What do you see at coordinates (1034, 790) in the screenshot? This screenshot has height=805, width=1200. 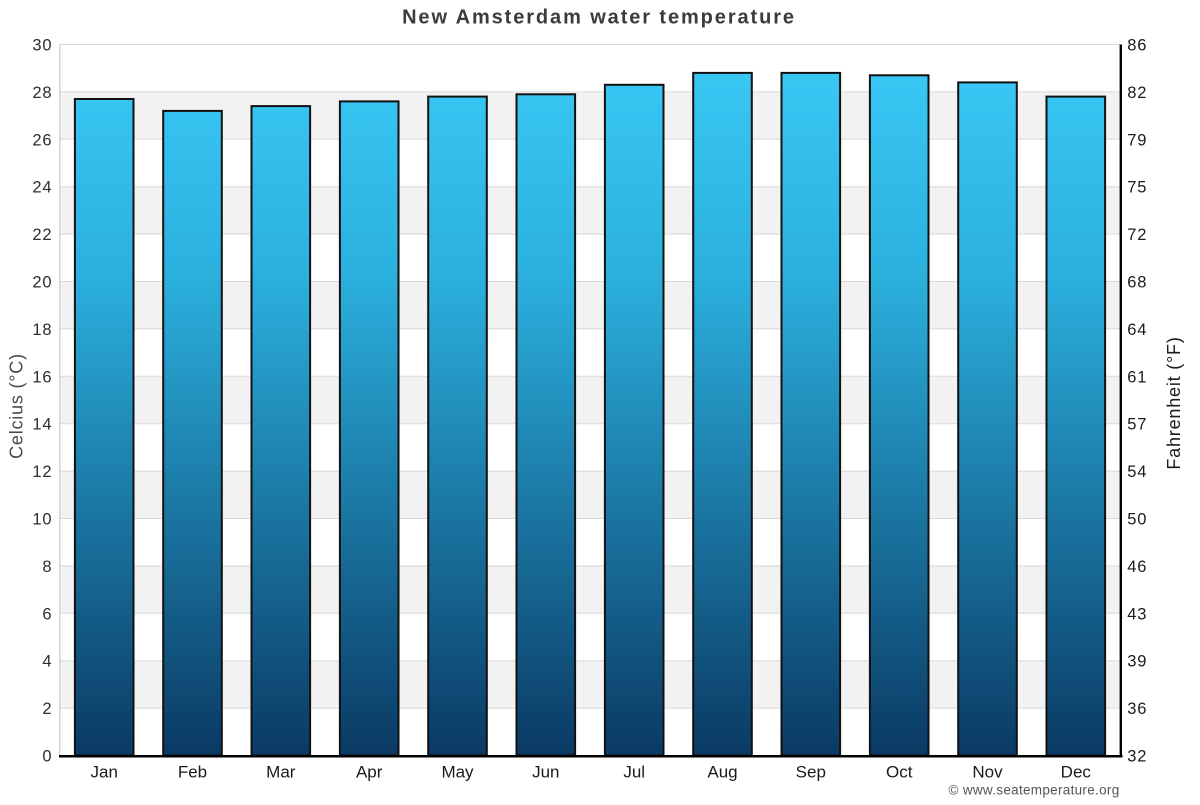 I see `svg-text: © www.seatemperature.org` at bounding box center [1034, 790].